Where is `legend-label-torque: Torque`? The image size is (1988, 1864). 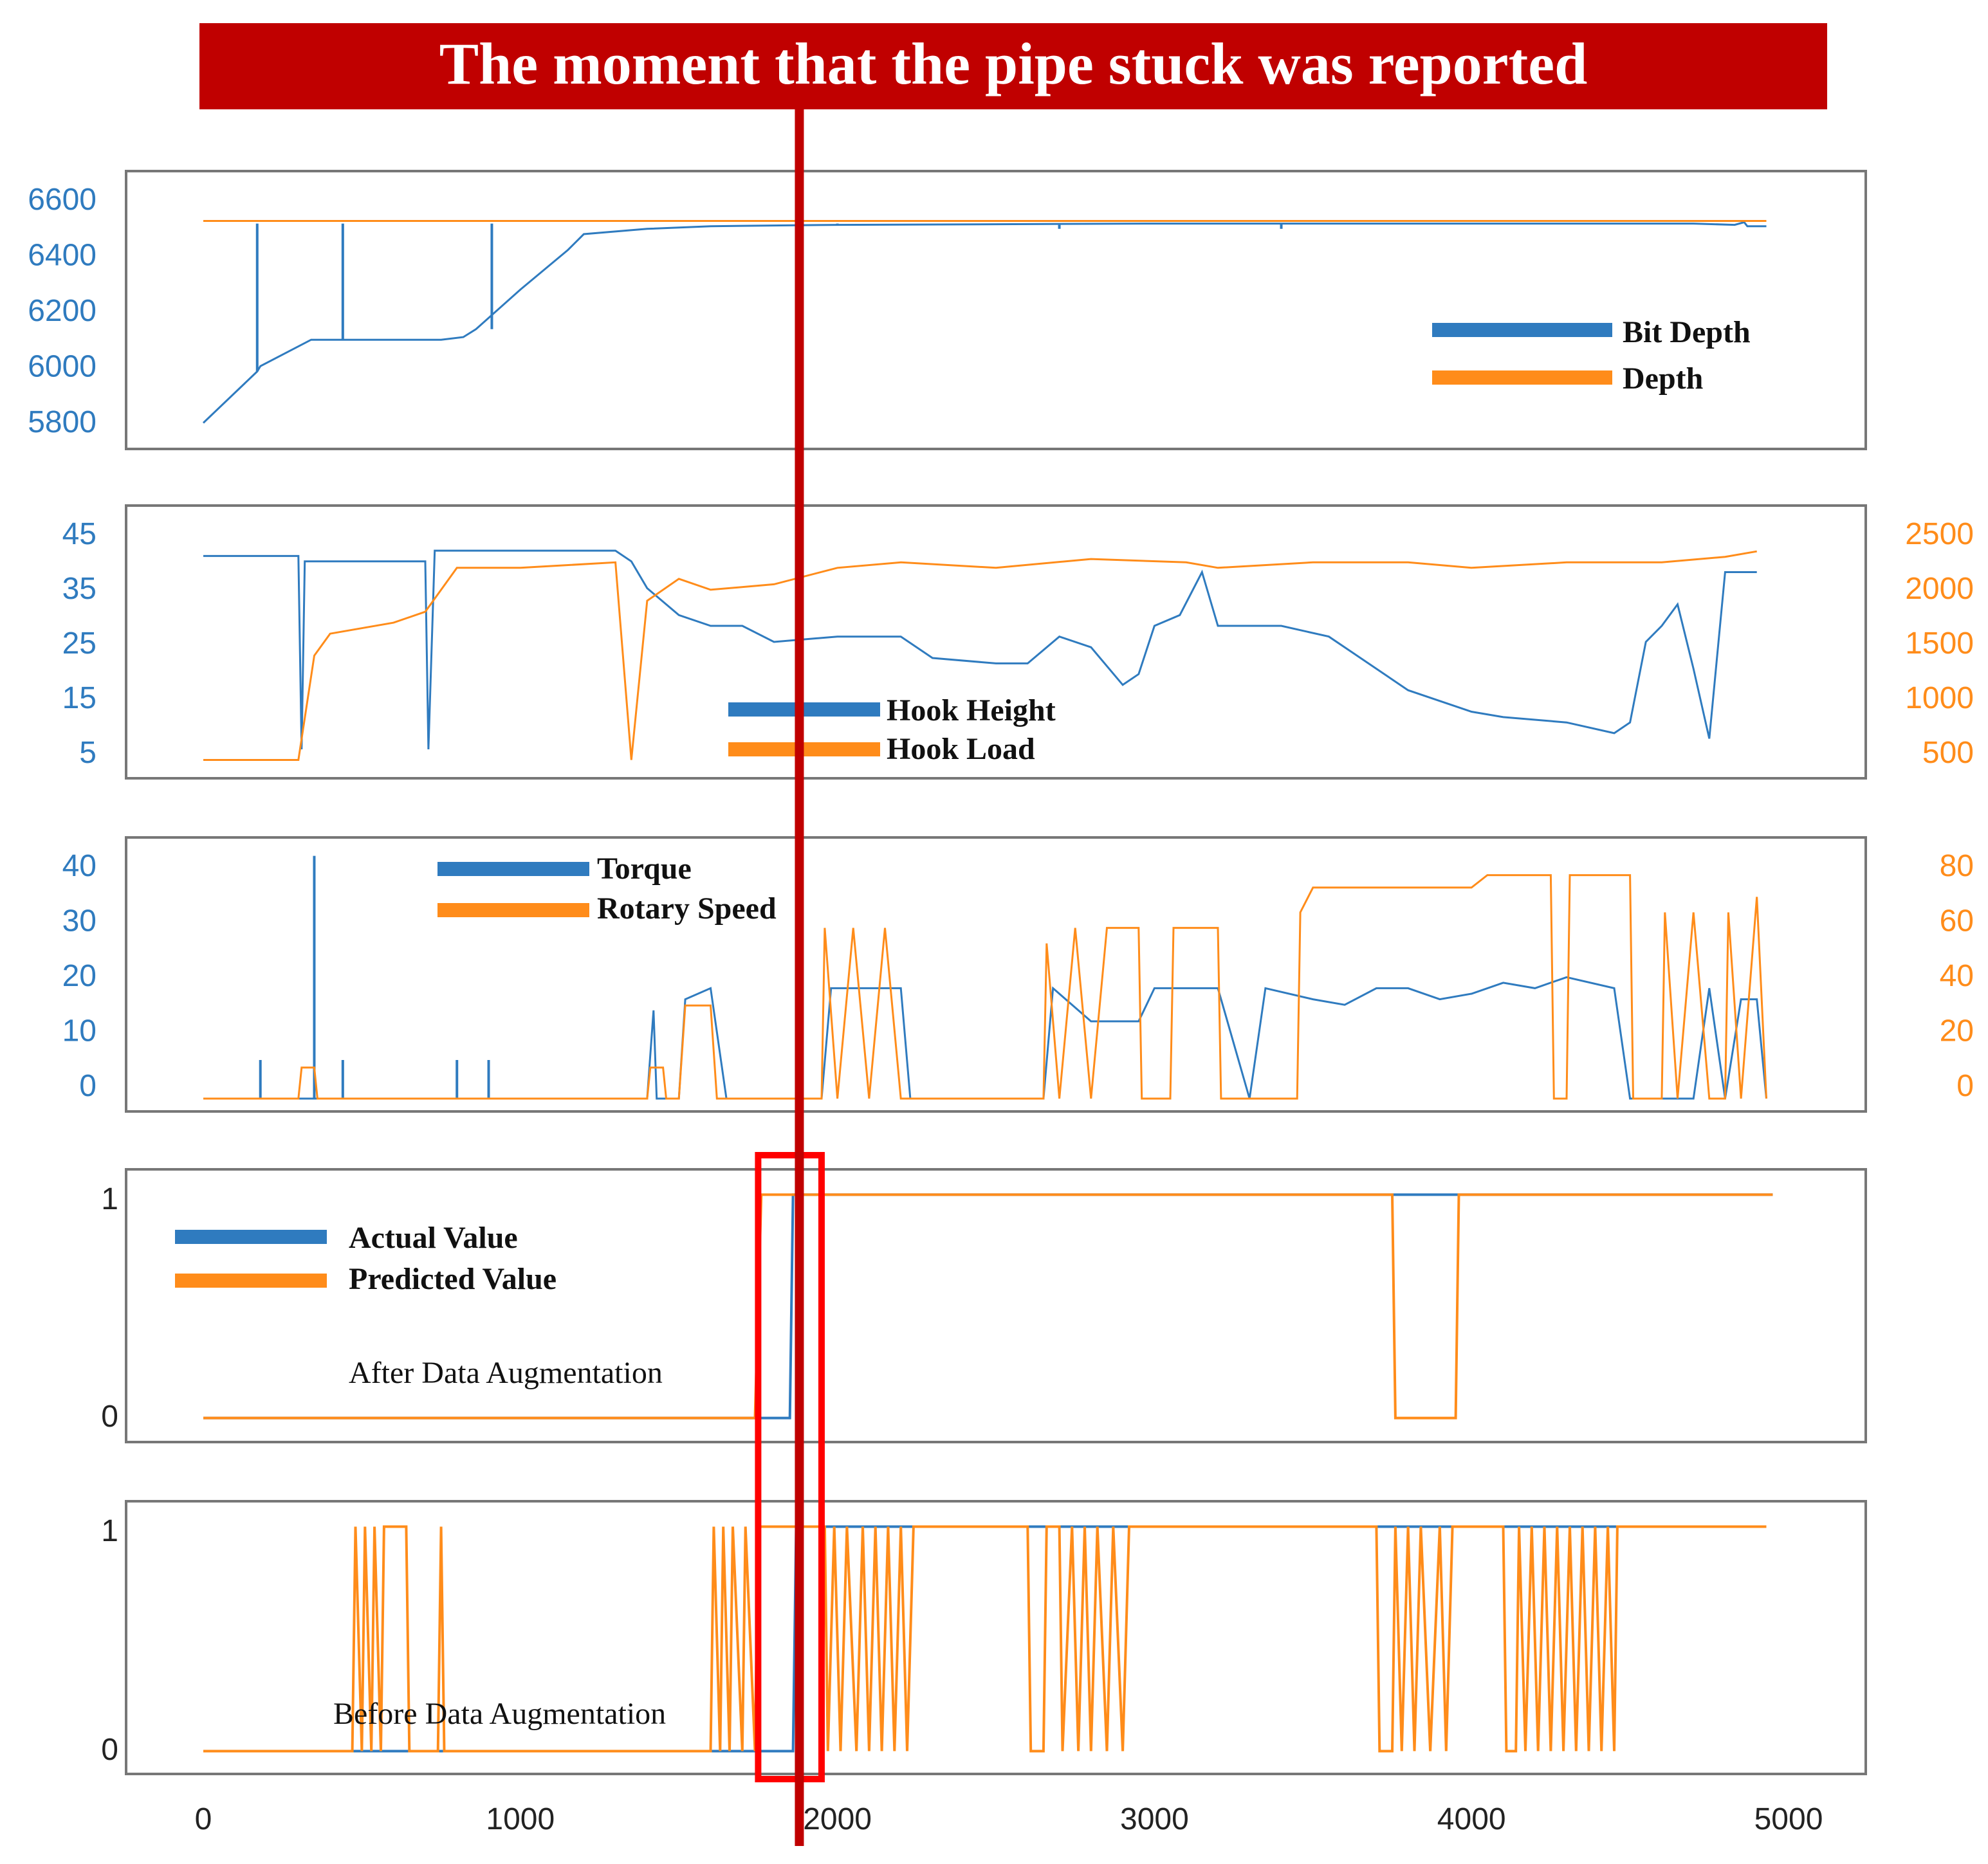 legend-label-torque: Torque is located at coordinates (644, 869).